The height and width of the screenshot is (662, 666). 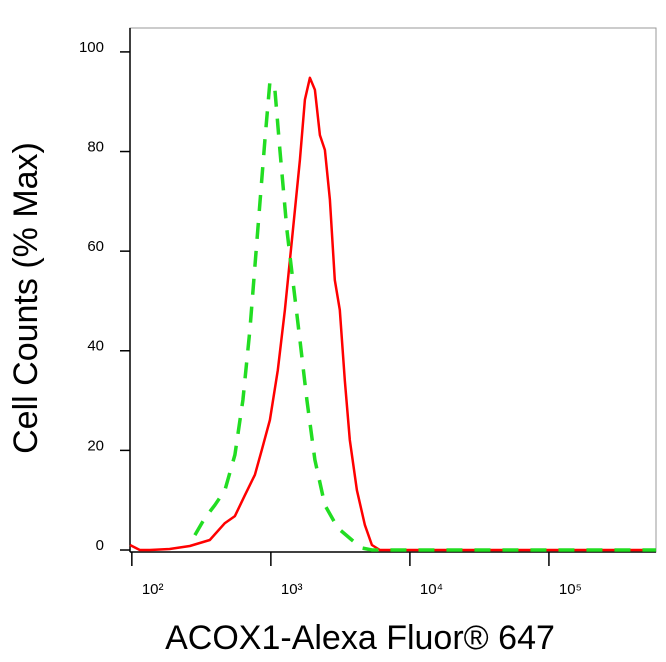 What do you see at coordinates (26, 298) in the screenshot?
I see `y-axis-label: Cell Counts (% Max)` at bounding box center [26, 298].